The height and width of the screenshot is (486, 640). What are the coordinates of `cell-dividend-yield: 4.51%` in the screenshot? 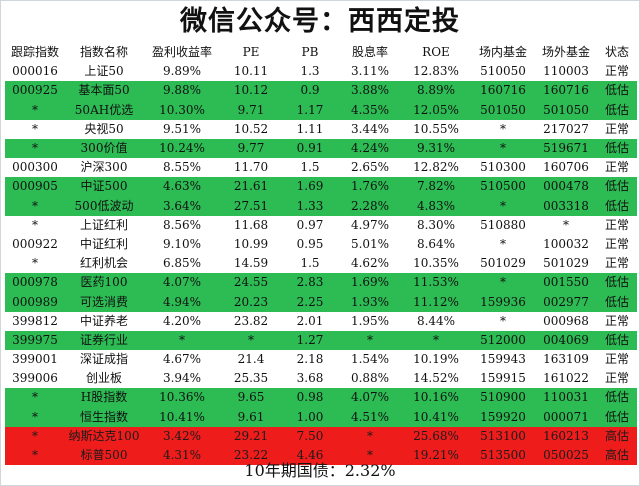 It's located at (370, 417).